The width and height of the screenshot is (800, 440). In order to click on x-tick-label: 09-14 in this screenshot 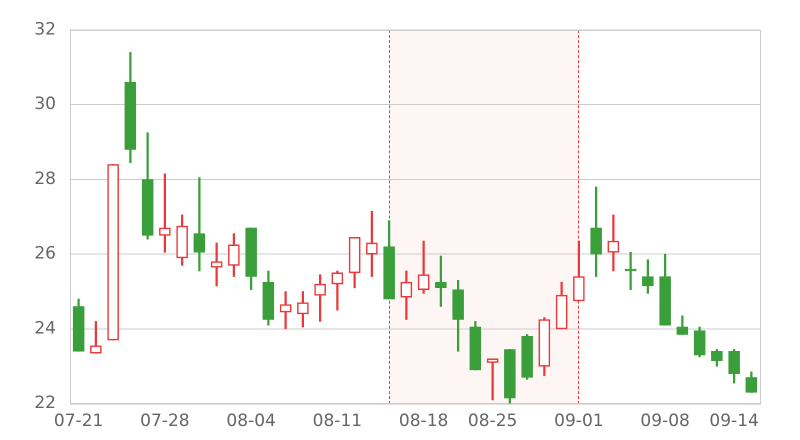, I will do `click(734, 421)`.